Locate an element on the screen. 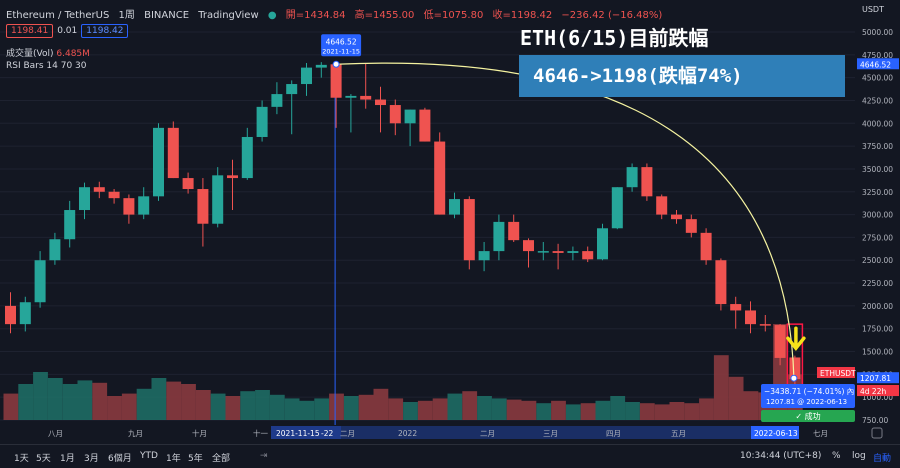 The image size is (900, 468). volume-value: 6.485M is located at coordinates (73, 54).